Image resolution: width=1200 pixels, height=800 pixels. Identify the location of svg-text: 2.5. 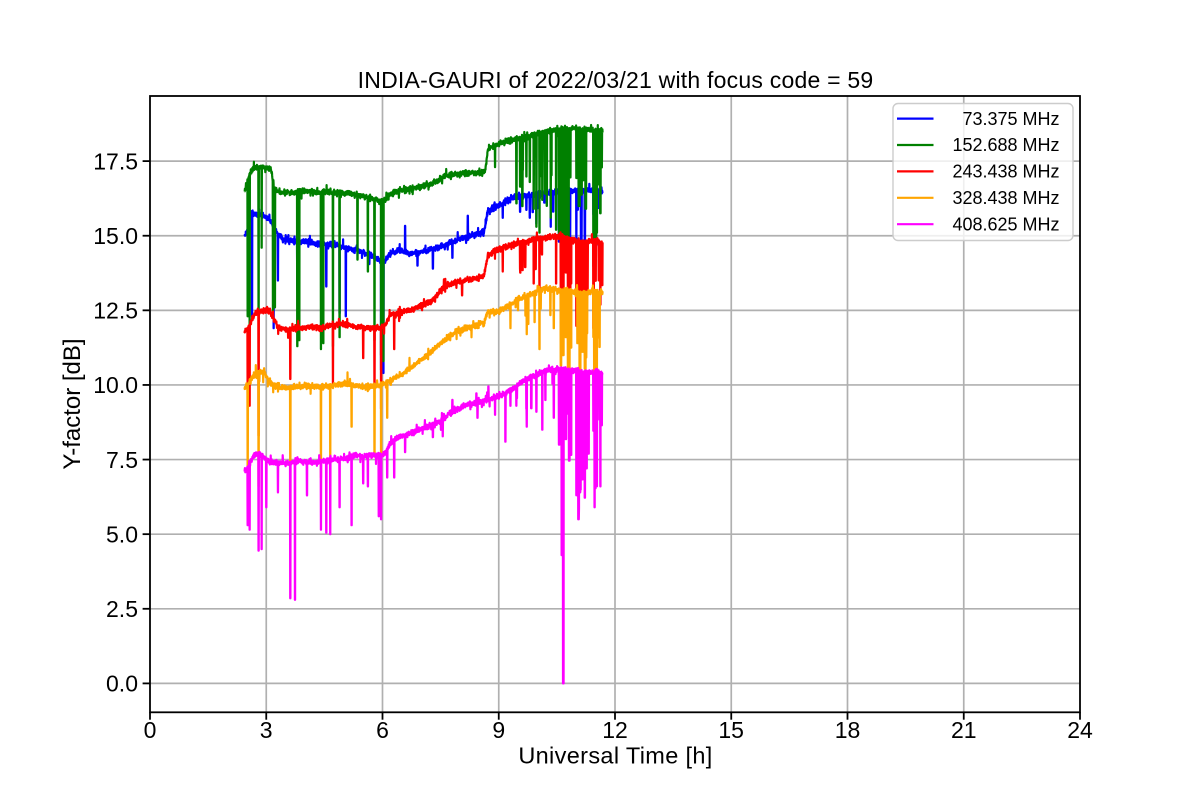
(122, 609).